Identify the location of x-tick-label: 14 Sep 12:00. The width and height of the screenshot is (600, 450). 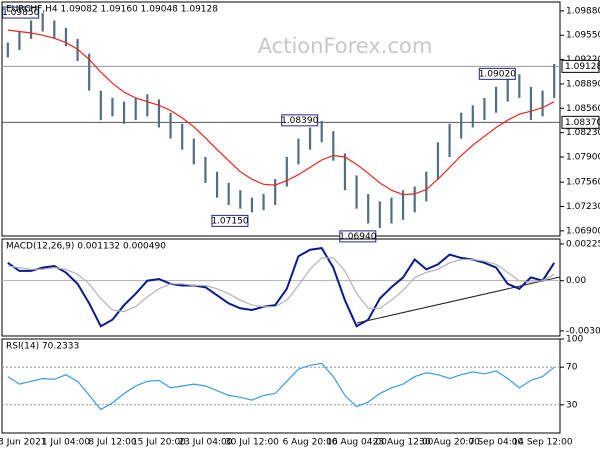
(543, 443).